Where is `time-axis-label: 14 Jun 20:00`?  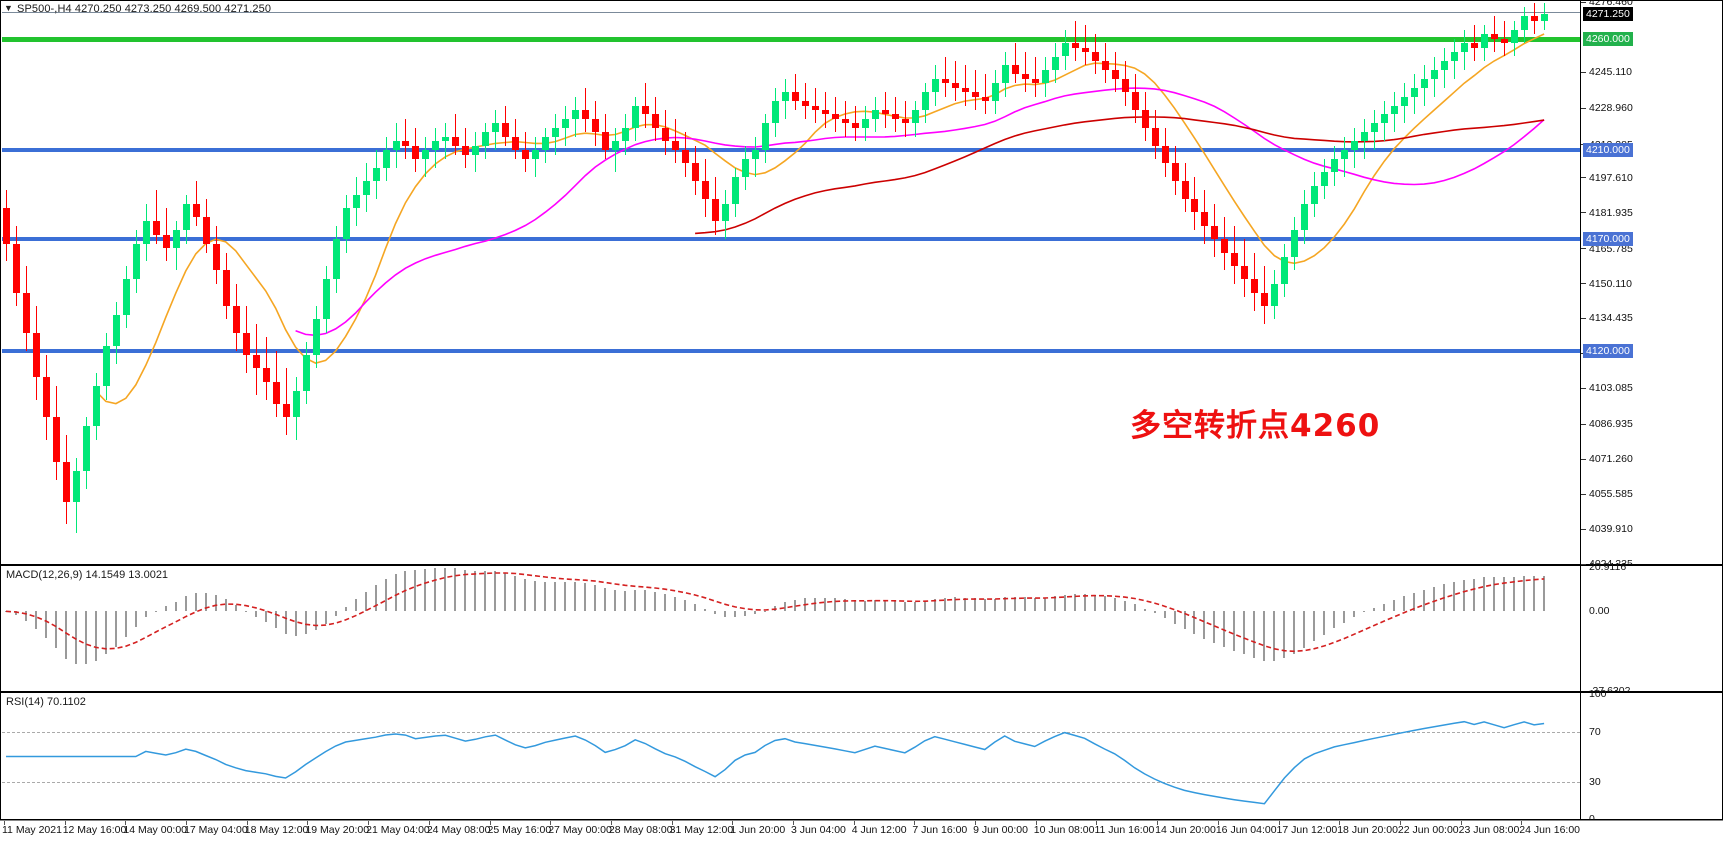
time-axis-label: 14 Jun 20:00 is located at coordinates (1185, 830).